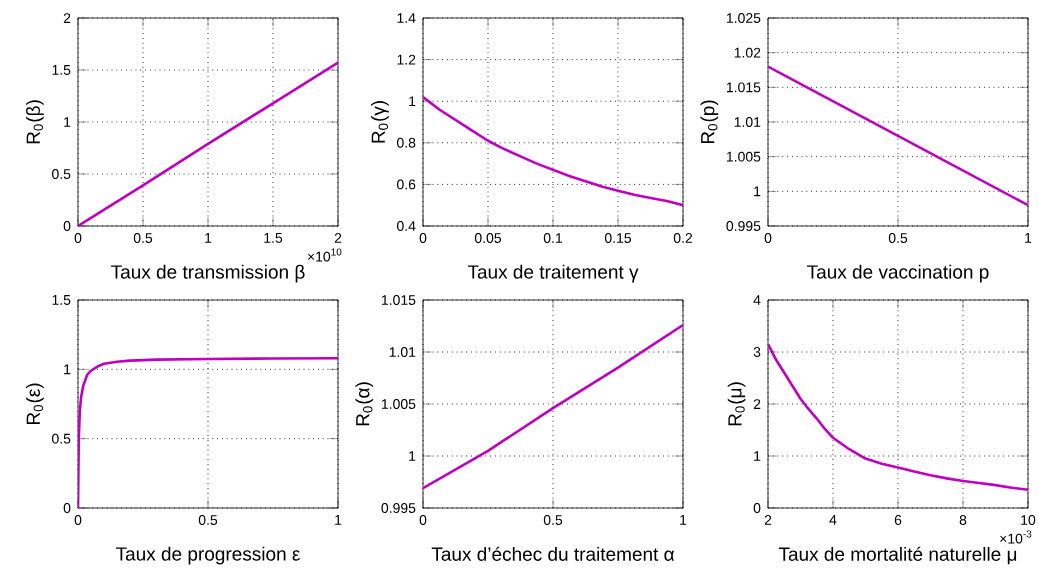 The height and width of the screenshot is (570, 1039). What do you see at coordinates (488, 238) in the screenshot?
I see `x-tick-label: 0.05` at bounding box center [488, 238].